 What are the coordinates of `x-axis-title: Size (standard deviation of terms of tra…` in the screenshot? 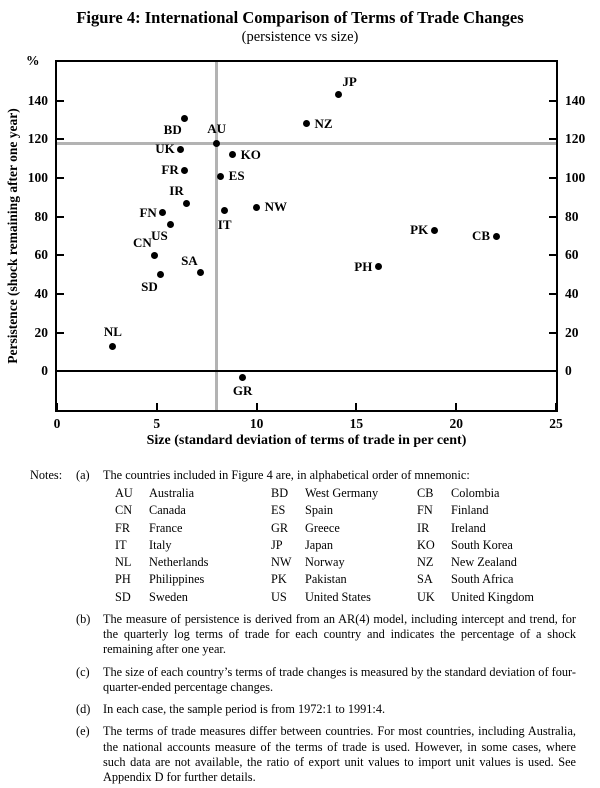 It's located at (306, 440).